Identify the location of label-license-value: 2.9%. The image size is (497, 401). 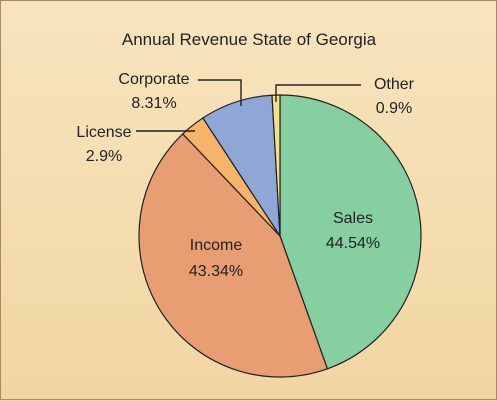
(104, 156).